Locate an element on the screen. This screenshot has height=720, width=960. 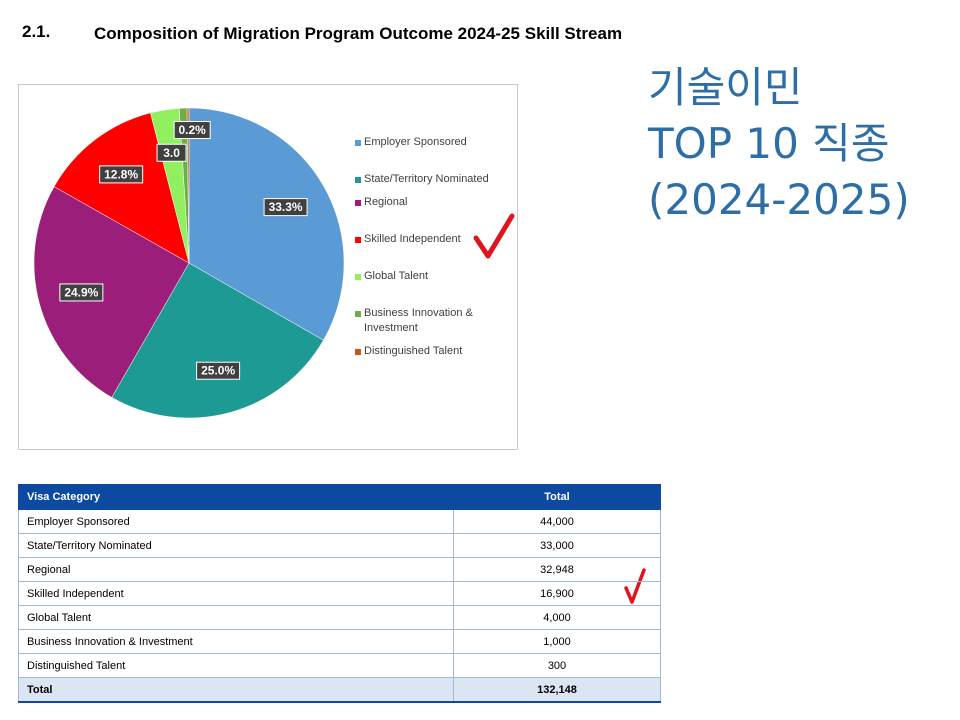
legend-label: Global Talent is located at coordinates (396, 276).